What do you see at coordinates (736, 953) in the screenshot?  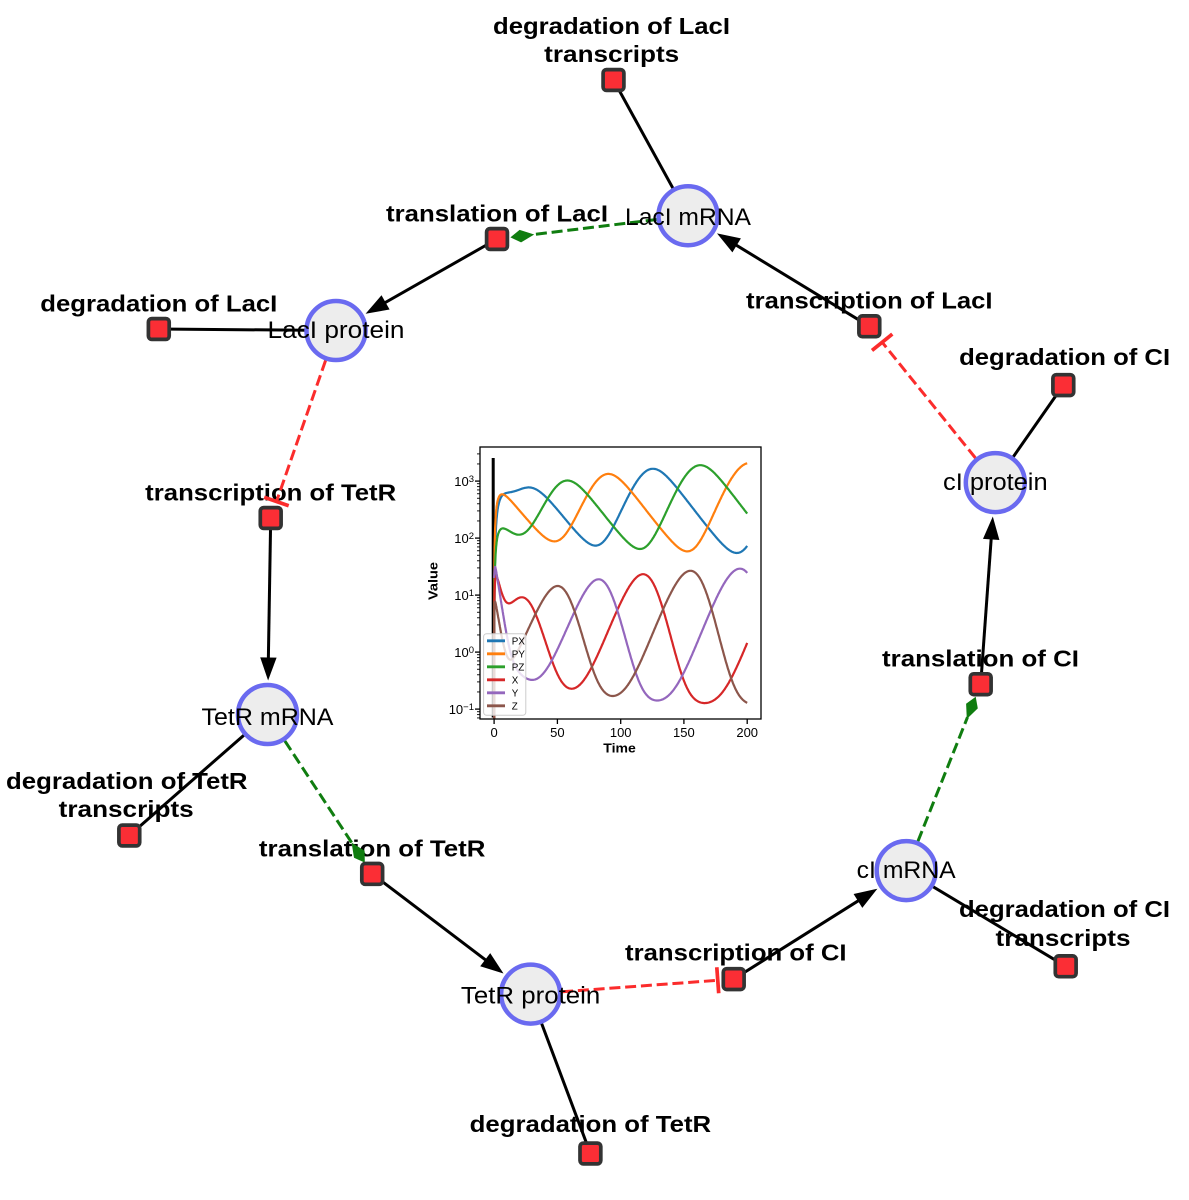 I see `svg-text: transcription of CI` at bounding box center [736, 953].